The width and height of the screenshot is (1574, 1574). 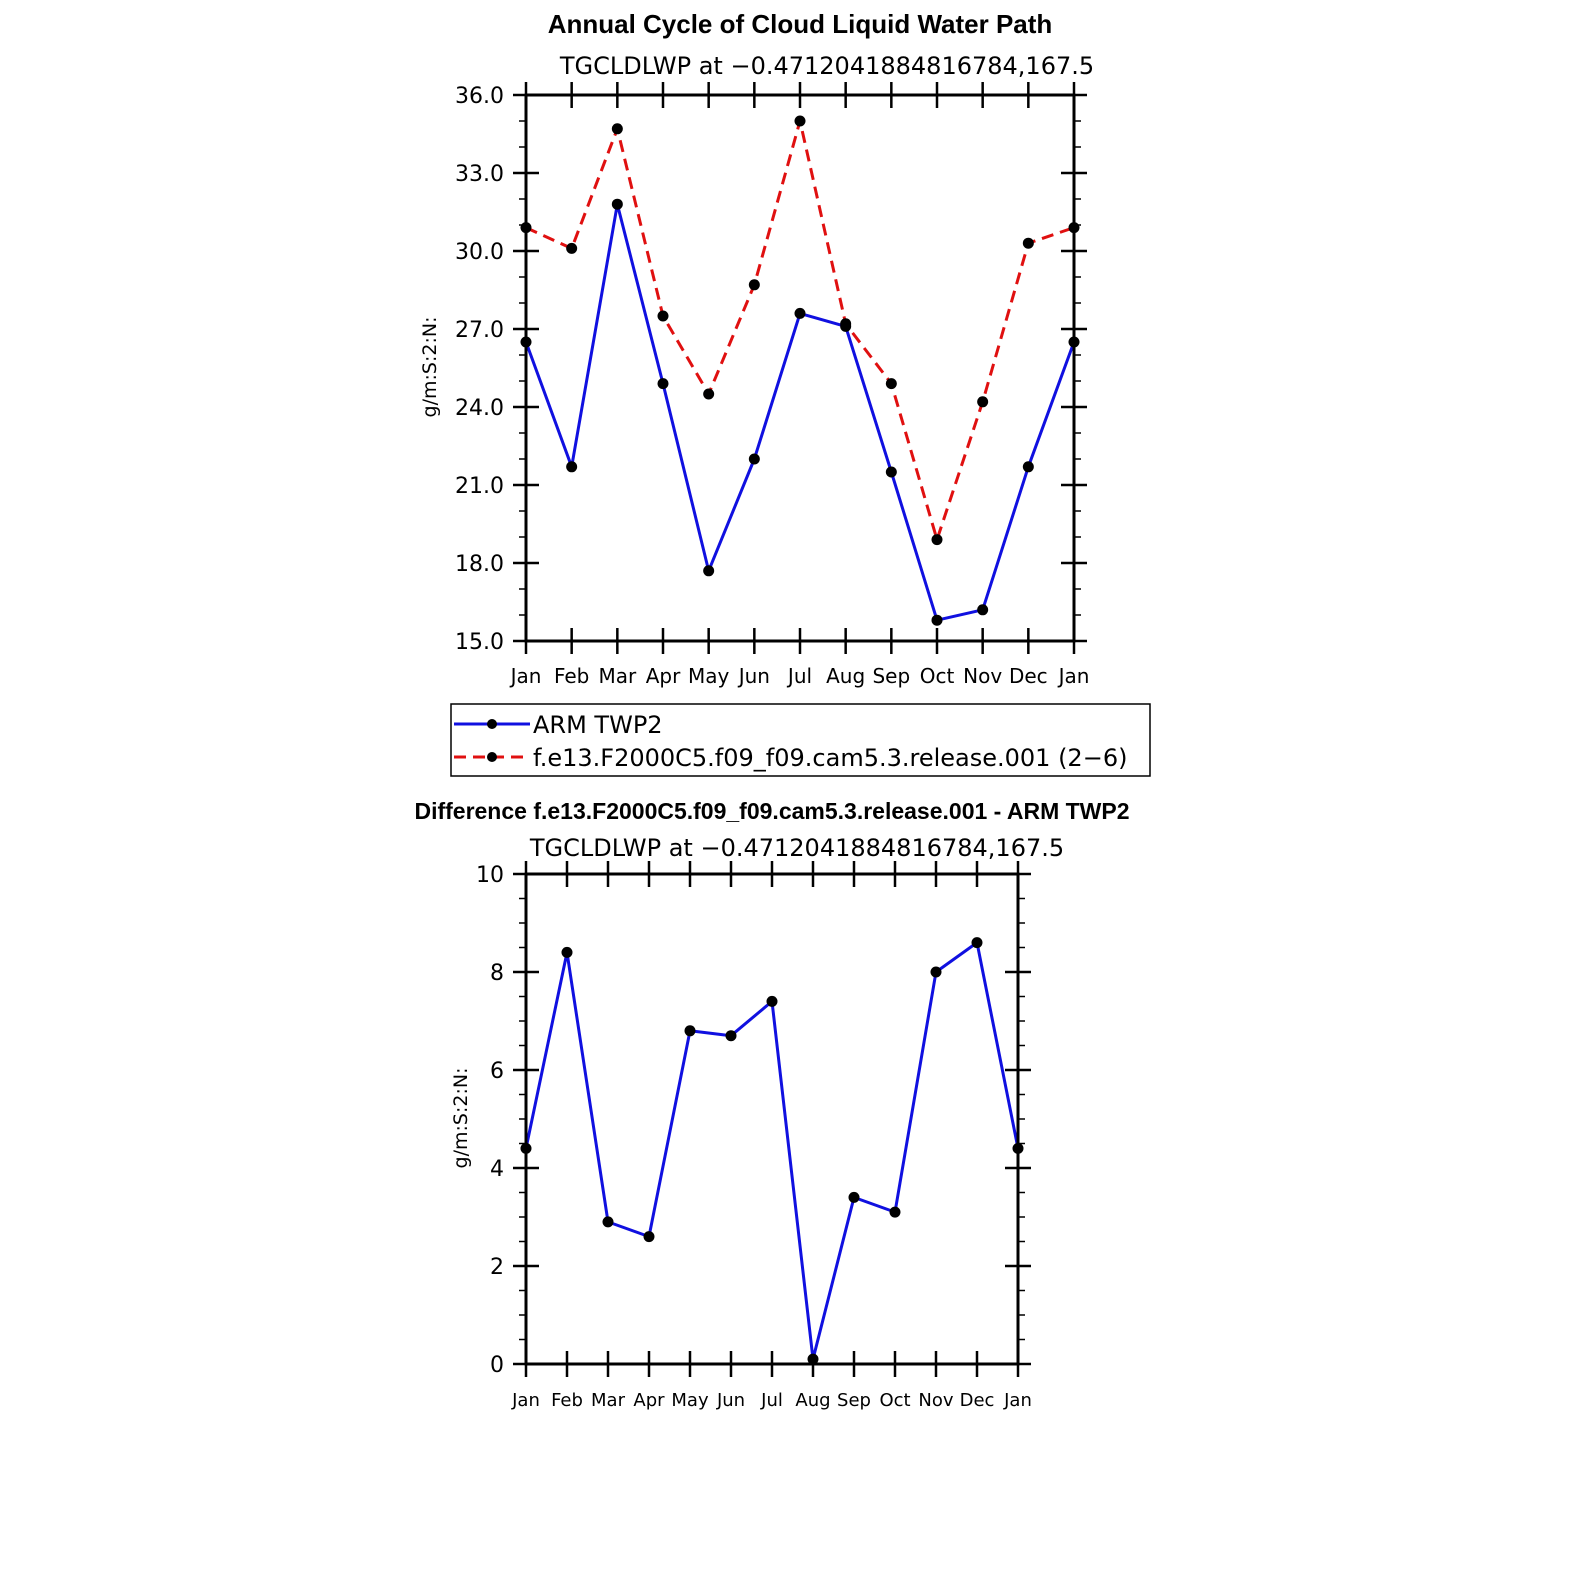 What do you see at coordinates (479, 486) in the screenshot?
I see `y-tick-label: 21.0` at bounding box center [479, 486].